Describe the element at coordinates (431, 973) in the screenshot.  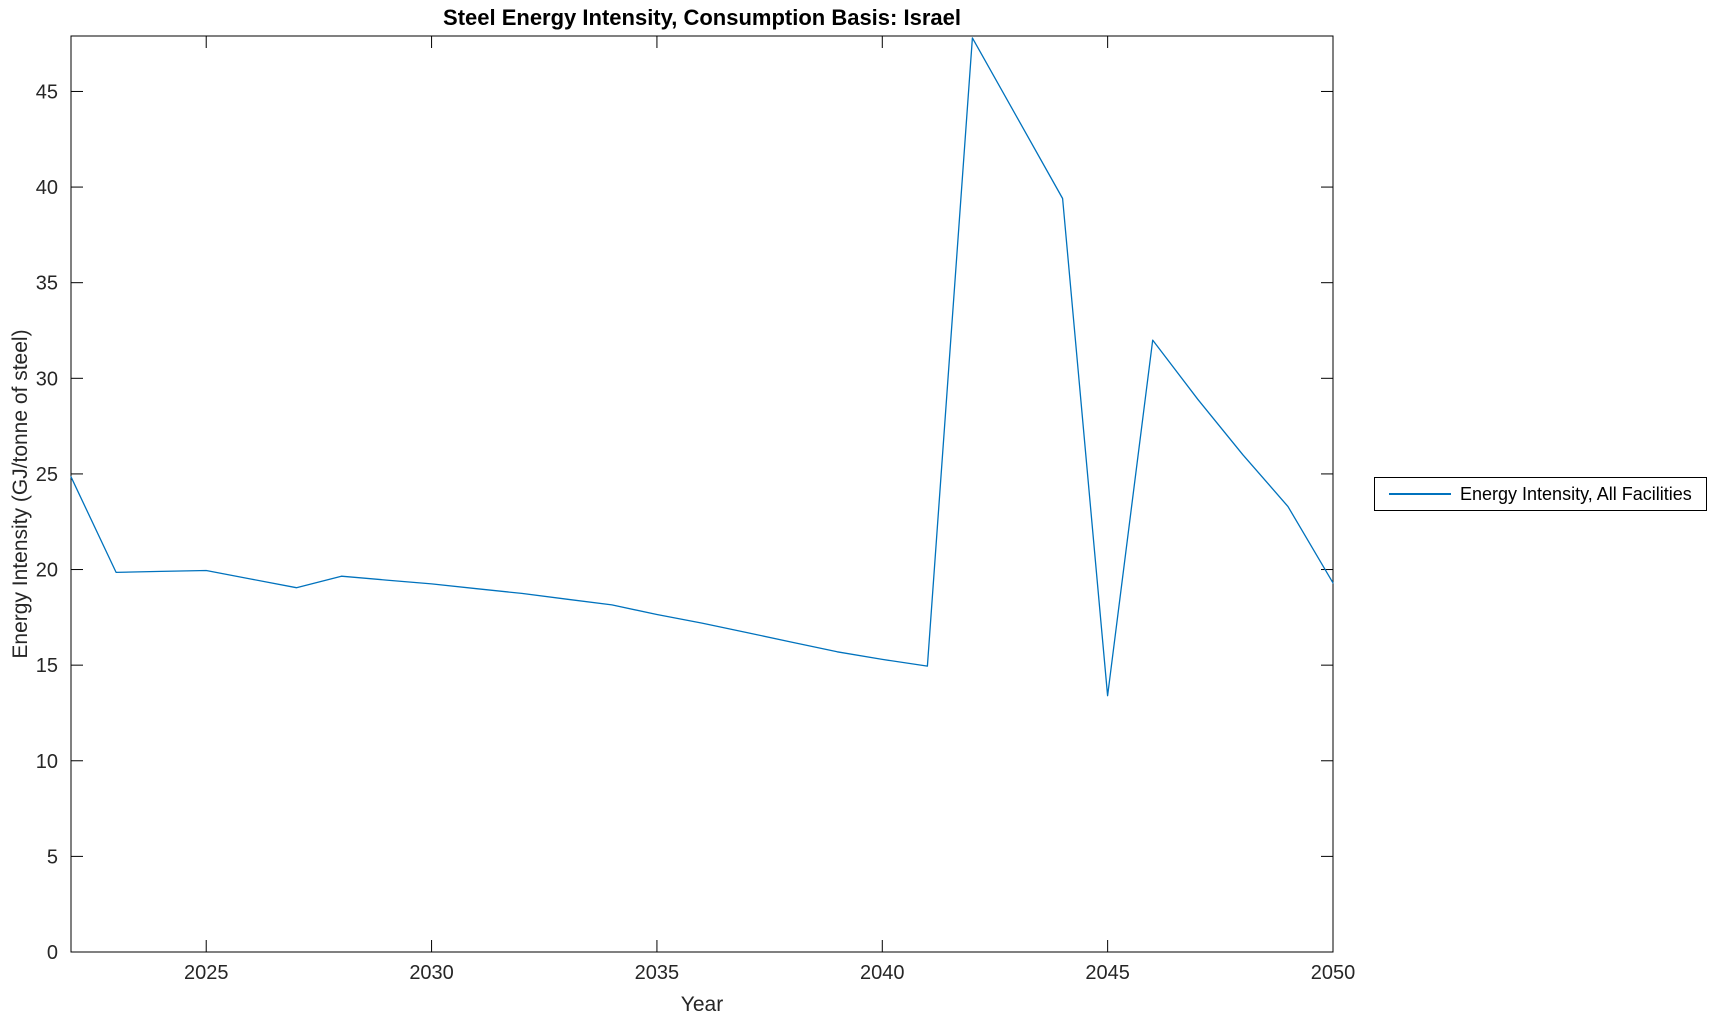
I see `x-tick-label: 2030` at that location.